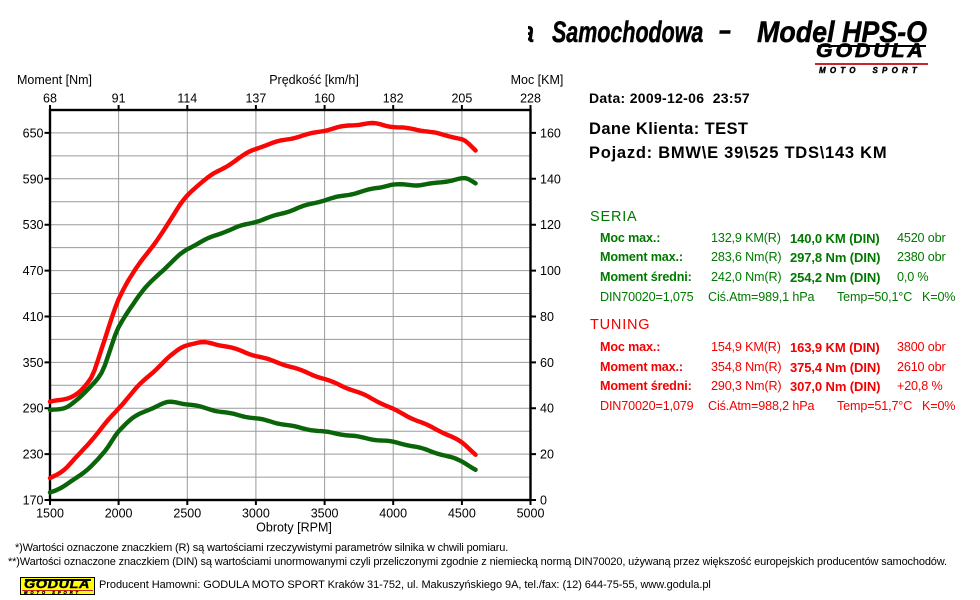 Image resolution: width=980 pixels, height=600 pixels. What do you see at coordinates (550, 225) in the screenshot?
I see `svg-text: 120` at bounding box center [550, 225].